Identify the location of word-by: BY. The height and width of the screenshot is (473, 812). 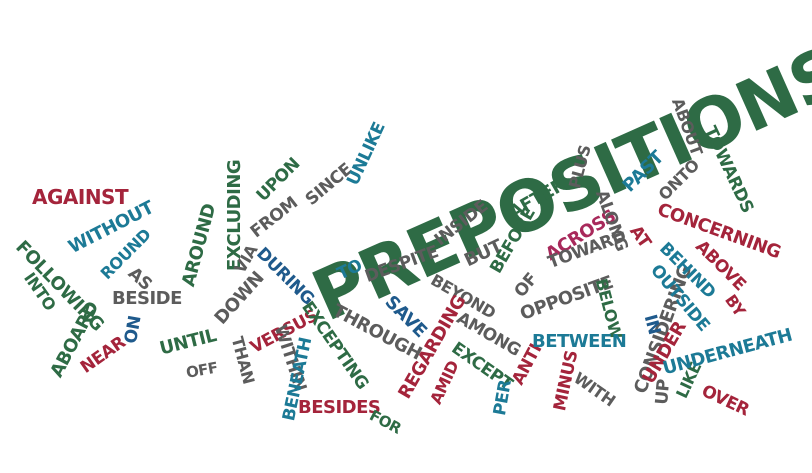
(735, 305).